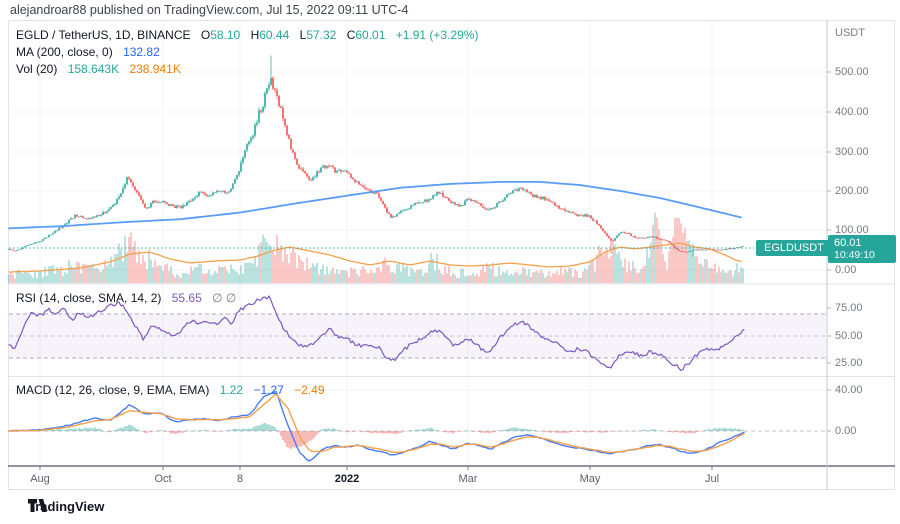 The image size is (900, 524). What do you see at coordinates (850, 33) in the screenshot?
I see `price-axis-label: USDT` at bounding box center [850, 33].